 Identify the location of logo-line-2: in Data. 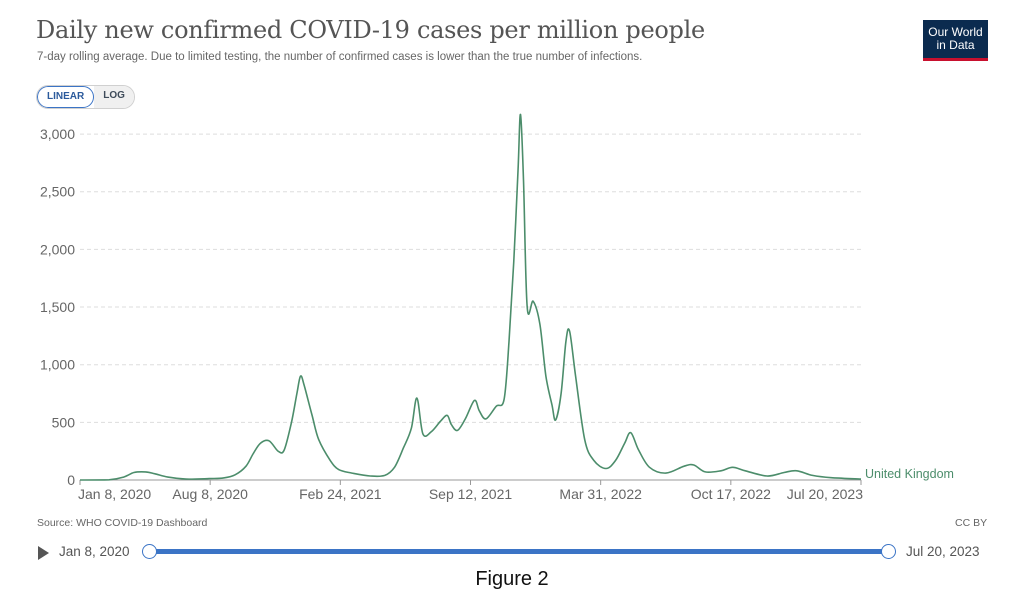
(955, 45).